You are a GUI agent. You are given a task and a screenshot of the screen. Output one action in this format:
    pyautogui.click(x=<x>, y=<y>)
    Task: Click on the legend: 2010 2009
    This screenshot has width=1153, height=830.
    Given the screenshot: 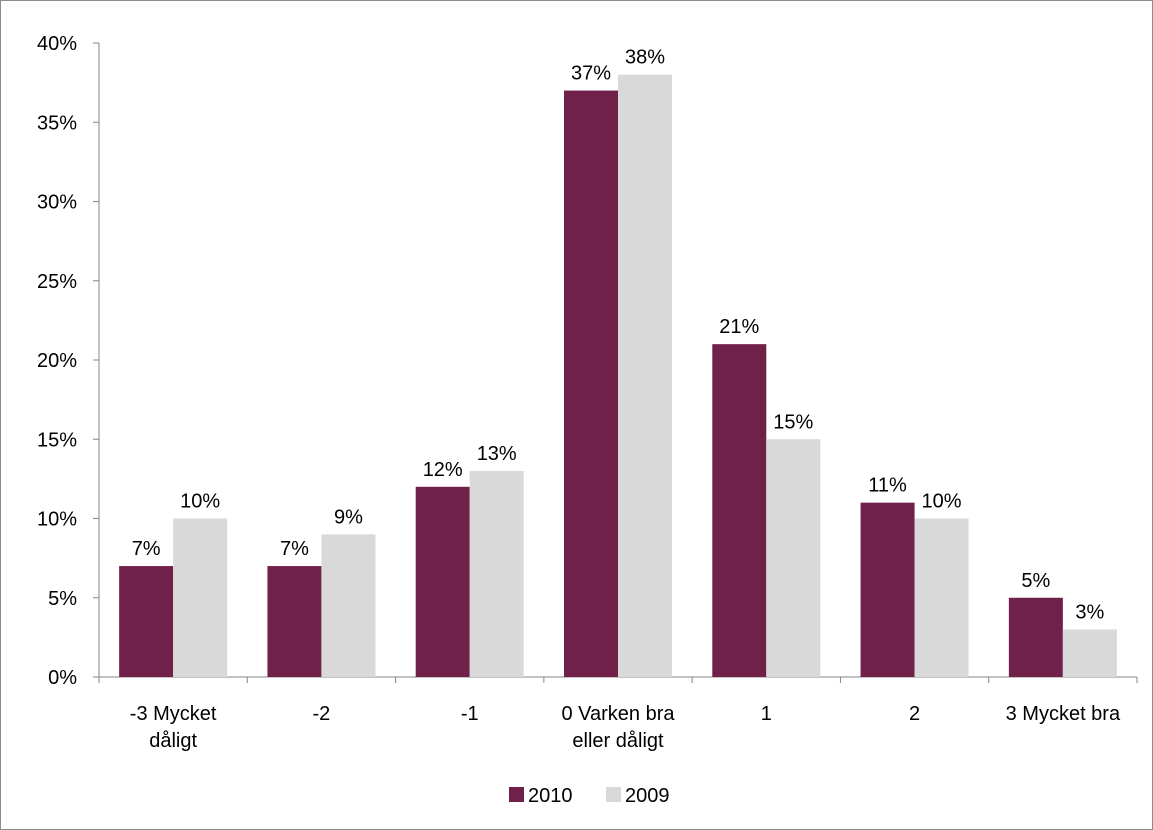 What is the action you would take?
    pyautogui.click(x=589, y=796)
    